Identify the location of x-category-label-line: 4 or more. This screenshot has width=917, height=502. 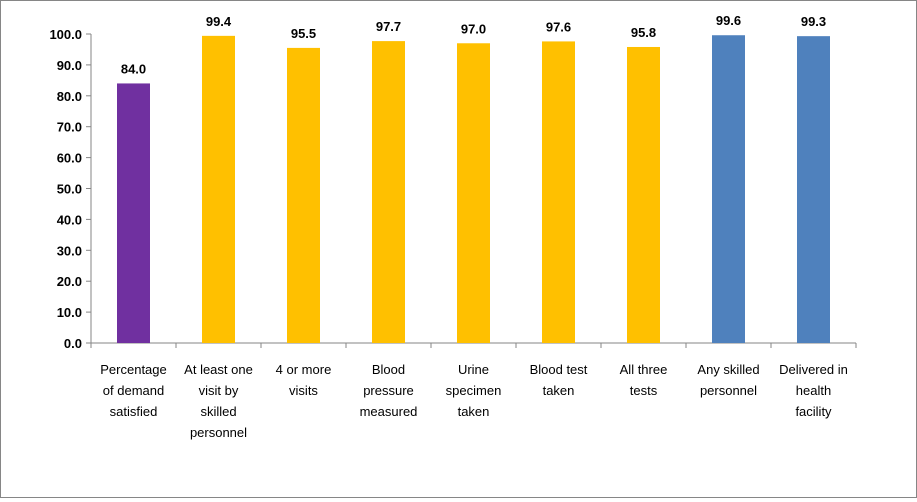
(304, 369).